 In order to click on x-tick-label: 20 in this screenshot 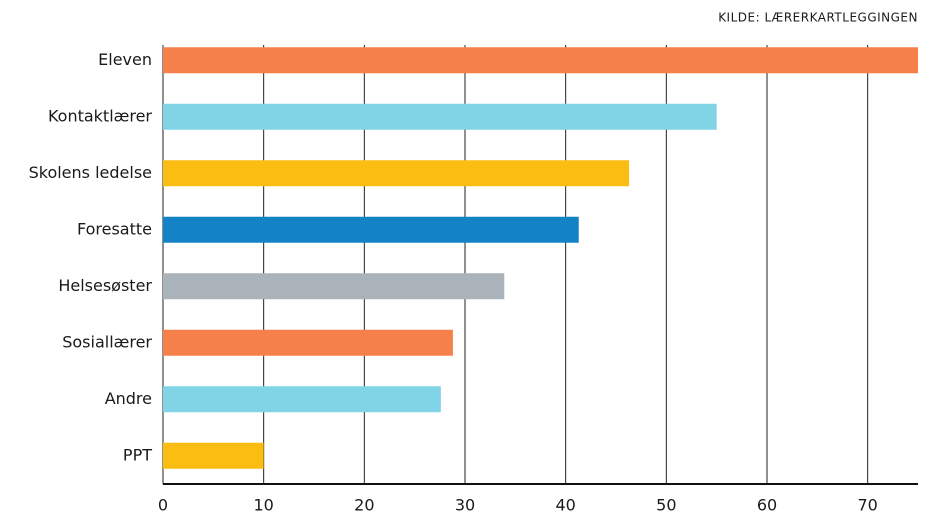, I will do `click(364, 505)`.